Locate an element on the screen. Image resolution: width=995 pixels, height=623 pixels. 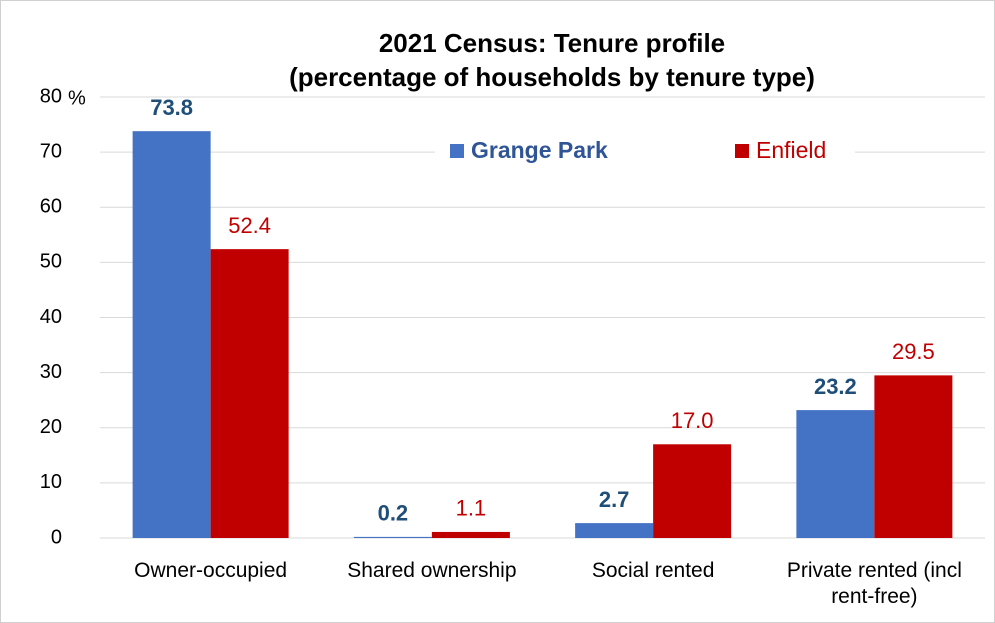
y-tick-label: 60 is located at coordinates (51, 207).